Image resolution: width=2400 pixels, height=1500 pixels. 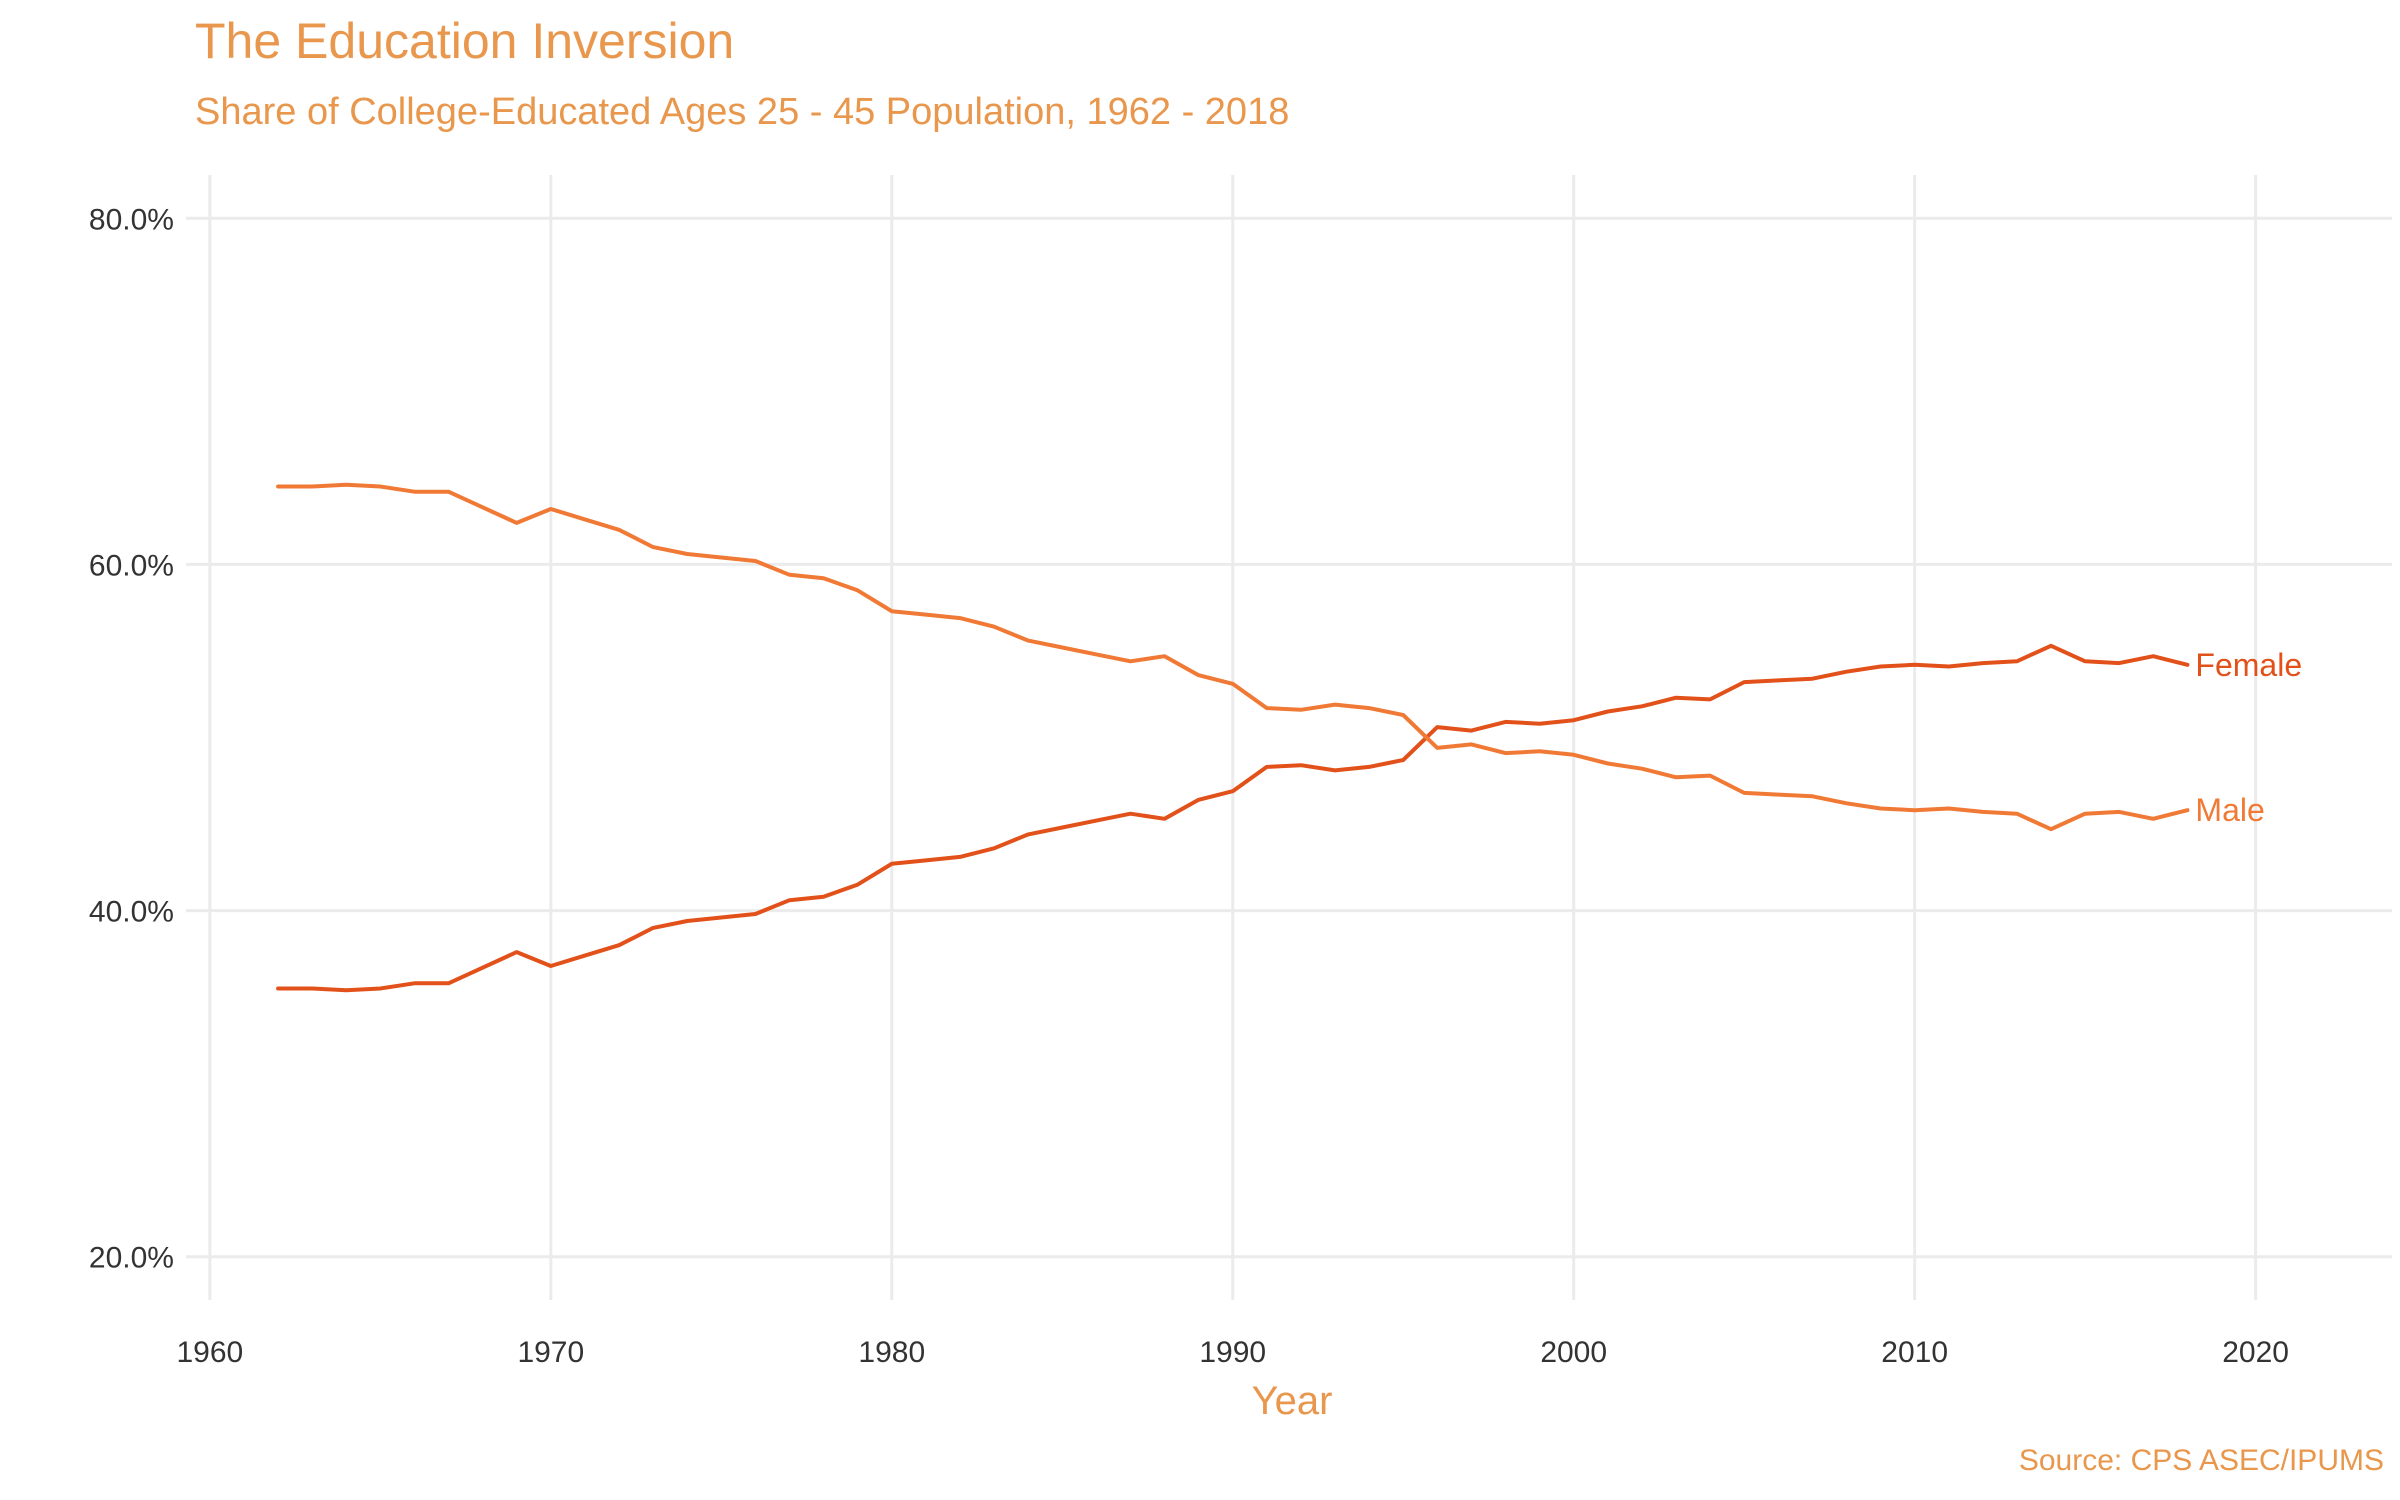 I want to click on x-tick-label: 1970, so click(x=550, y=1352).